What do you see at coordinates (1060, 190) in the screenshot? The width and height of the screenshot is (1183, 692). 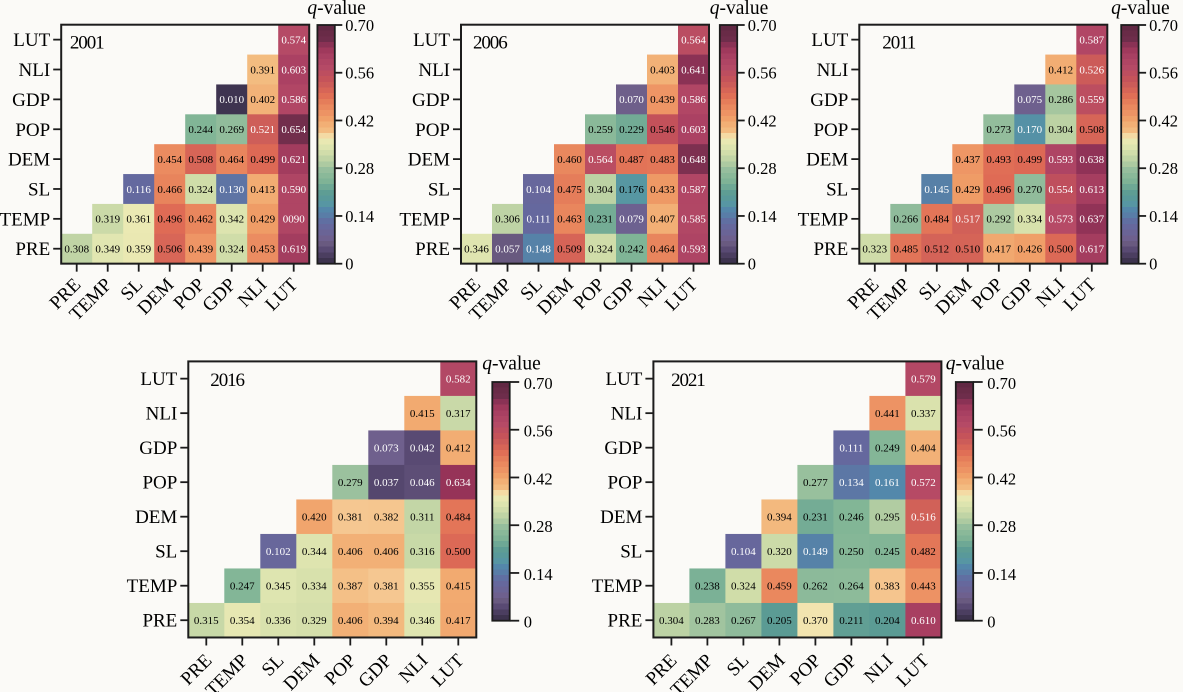 I see `svg-text: 0.554` at bounding box center [1060, 190].